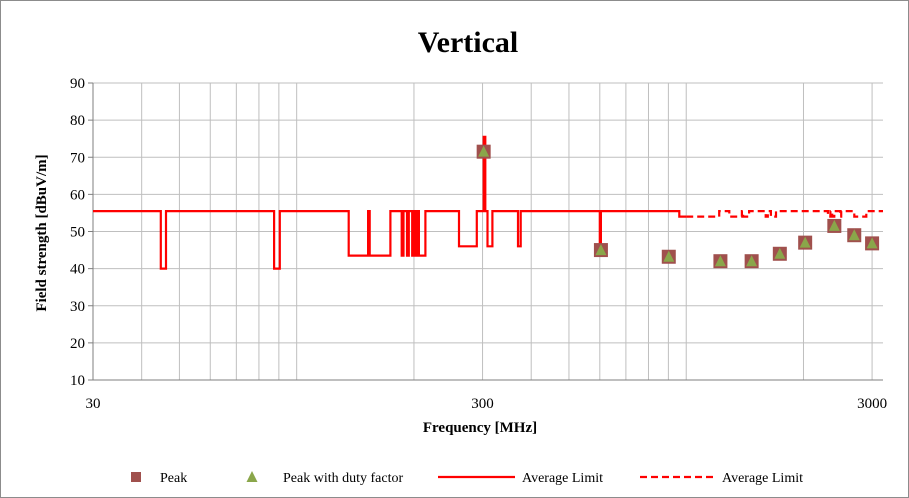  What do you see at coordinates (252, 476) in the screenshot?
I see `legend-duty-factor-swatch` at bounding box center [252, 476].